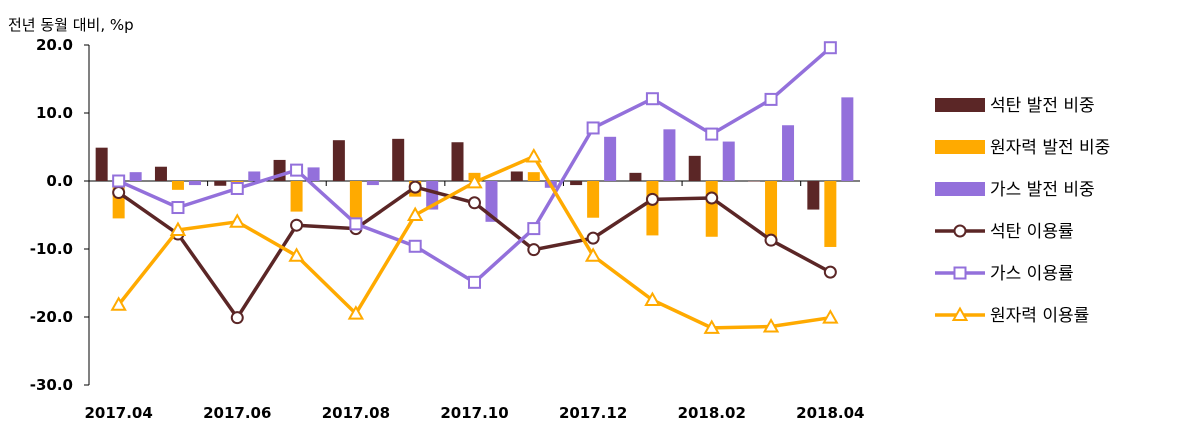  What do you see at coordinates (1042, 190) in the screenshot?
I see `legend-label: 가스 발전 비중` at bounding box center [1042, 190].